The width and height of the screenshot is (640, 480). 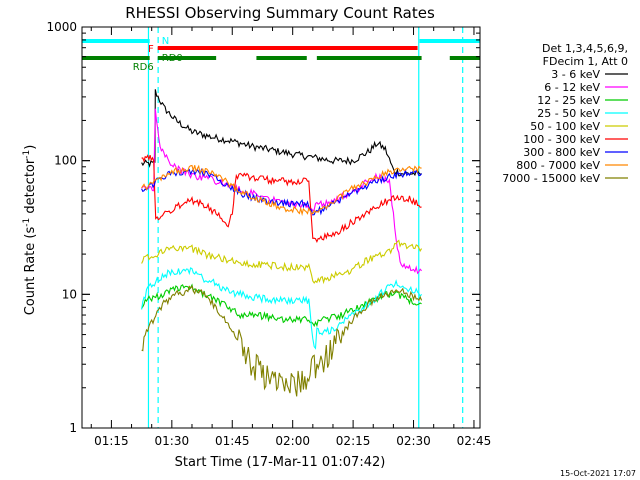 I want to click on legend-label-1: 6 - 12 keV, so click(x=572, y=87).